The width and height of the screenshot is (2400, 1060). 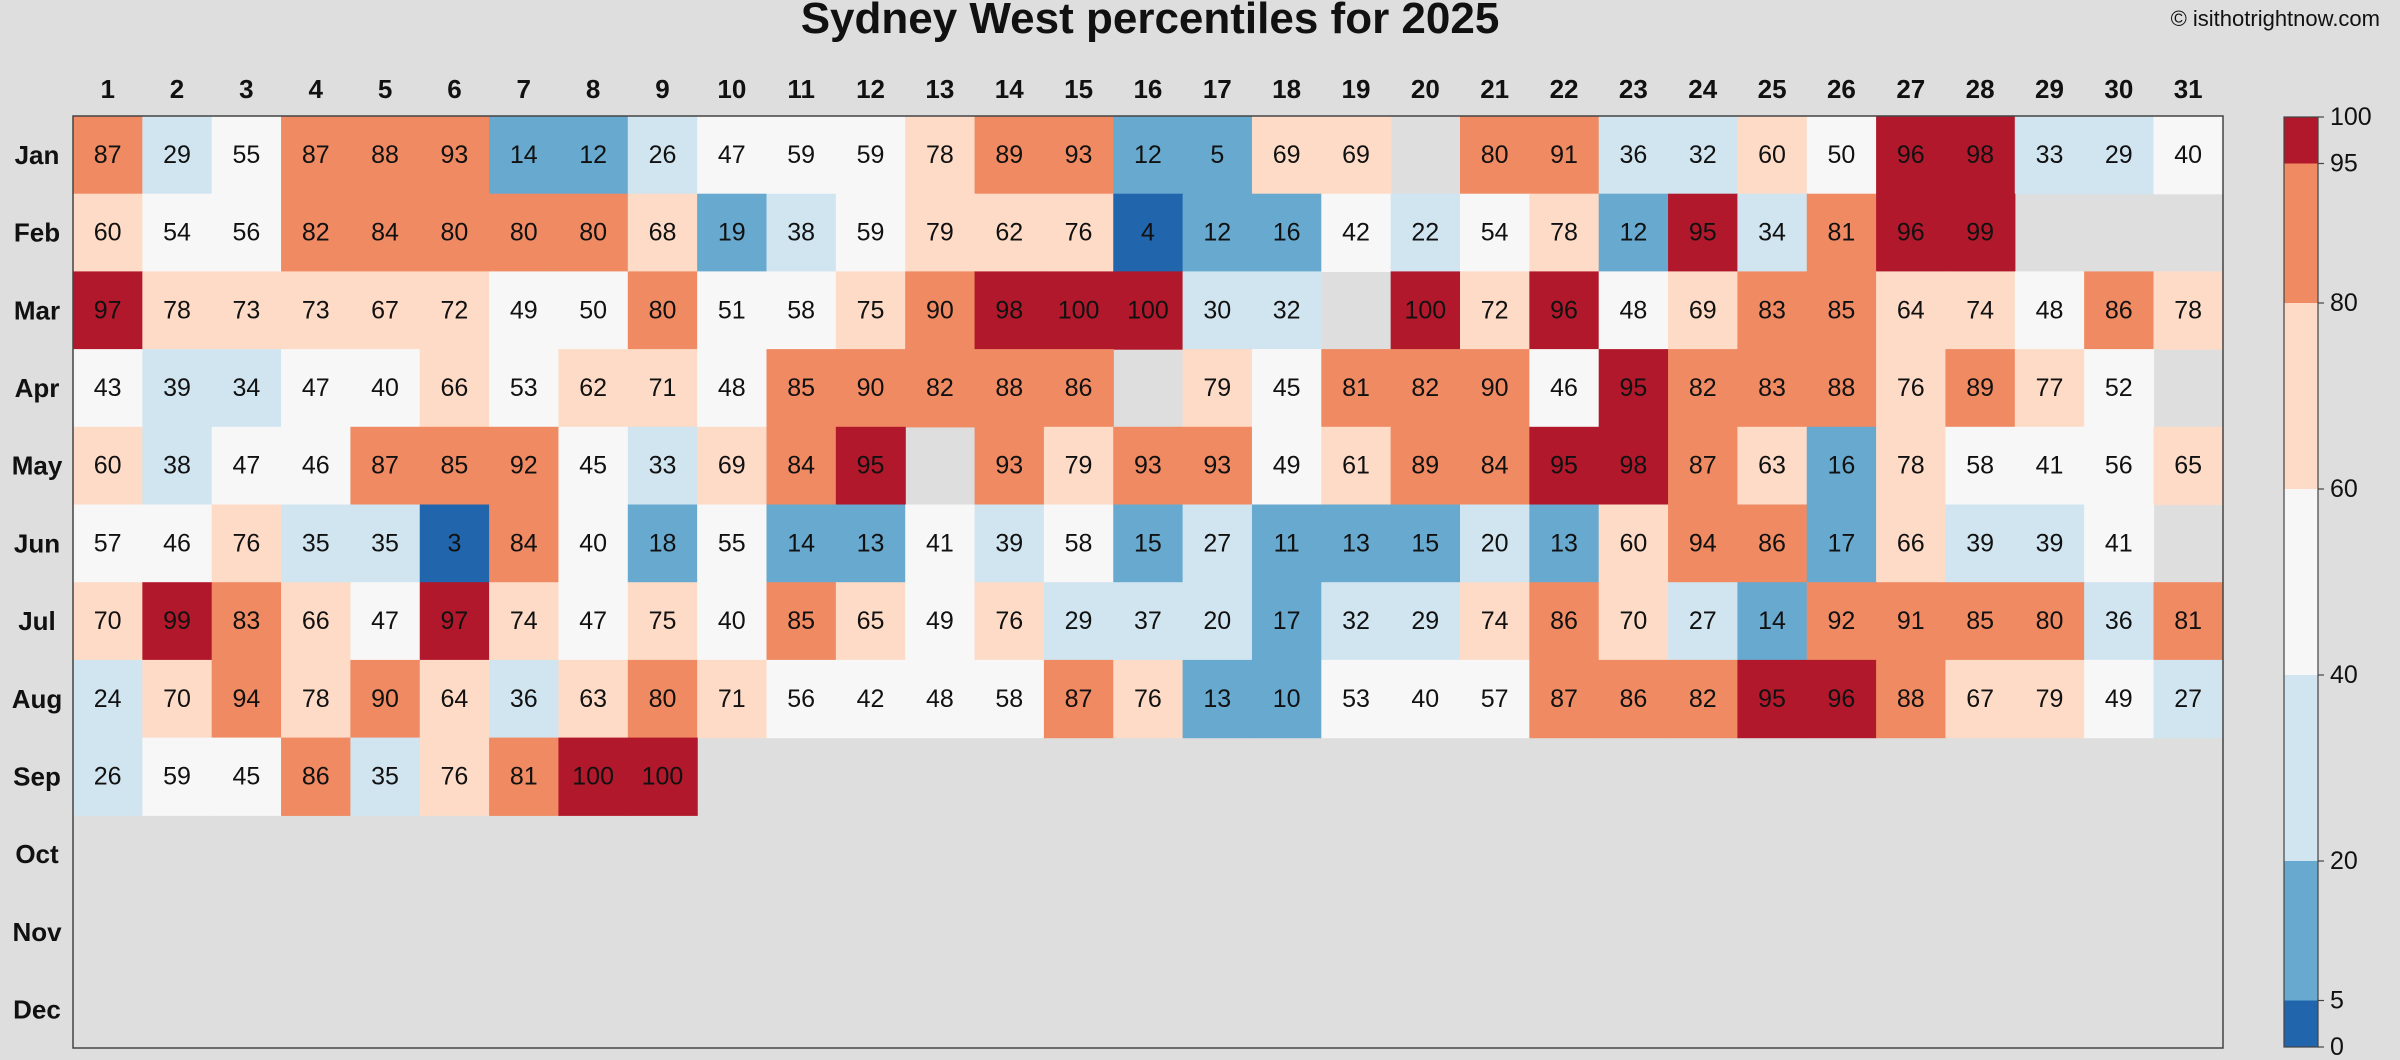 What do you see at coordinates (593, 699) in the screenshot?
I see `cell-value-aug-8: 63` at bounding box center [593, 699].